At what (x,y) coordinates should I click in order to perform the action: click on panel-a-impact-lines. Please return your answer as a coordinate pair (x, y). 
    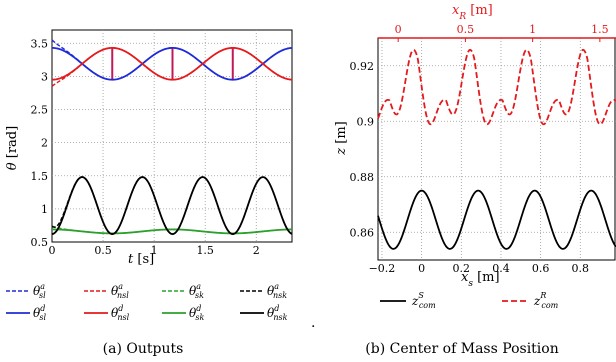
    Looking at the image, I should click on (172, 63).